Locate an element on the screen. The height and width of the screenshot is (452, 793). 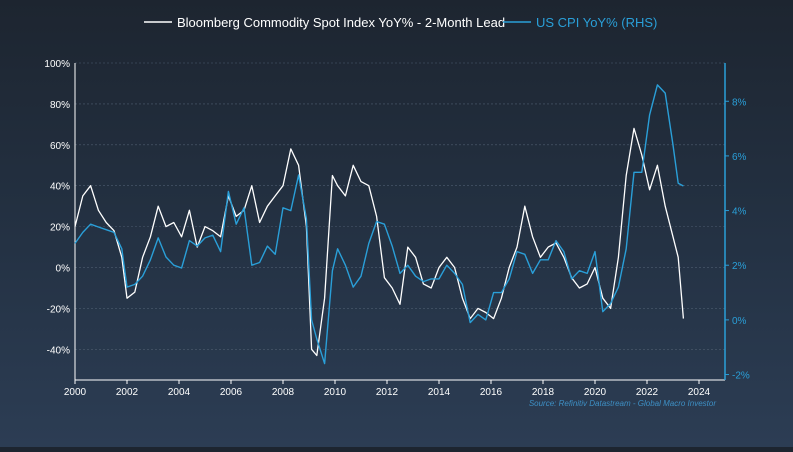
x-tick-label: 2010 is located at coordinates (335, 392).